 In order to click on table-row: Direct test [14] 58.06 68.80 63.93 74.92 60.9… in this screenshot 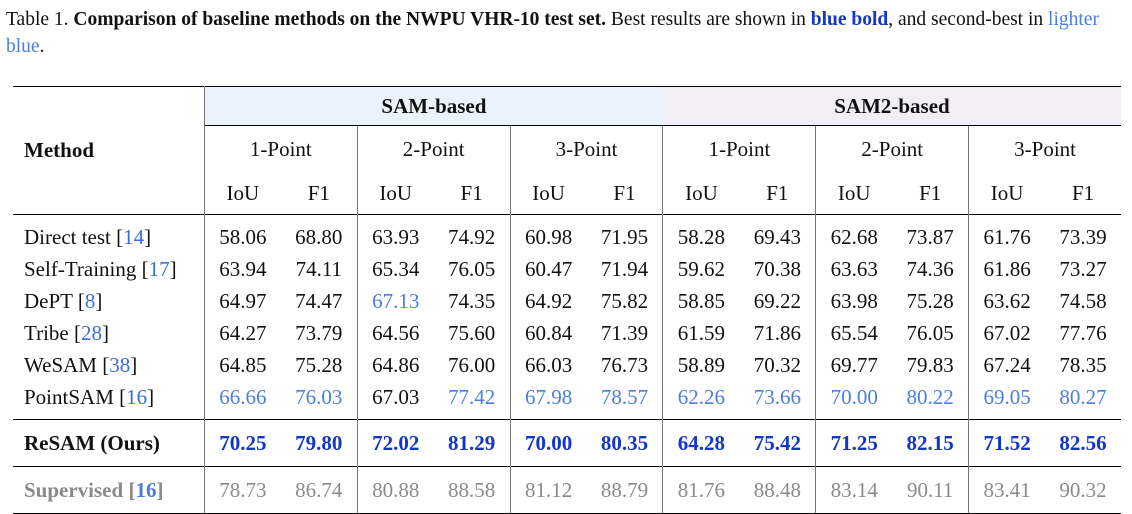, I will do `click(567, 233)`.